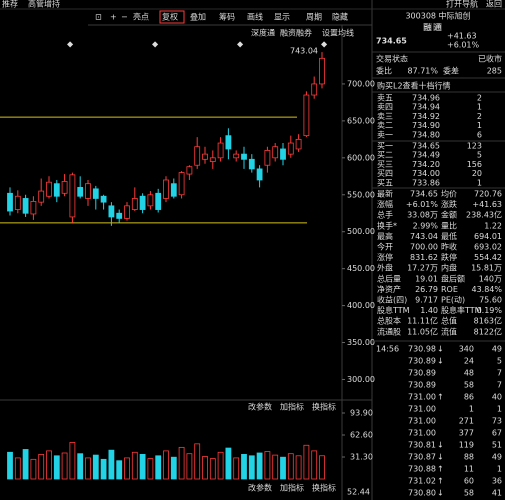 The width and height of the screenshot is (505, 500). I want to click on active-button-frame, so click(172, 17).